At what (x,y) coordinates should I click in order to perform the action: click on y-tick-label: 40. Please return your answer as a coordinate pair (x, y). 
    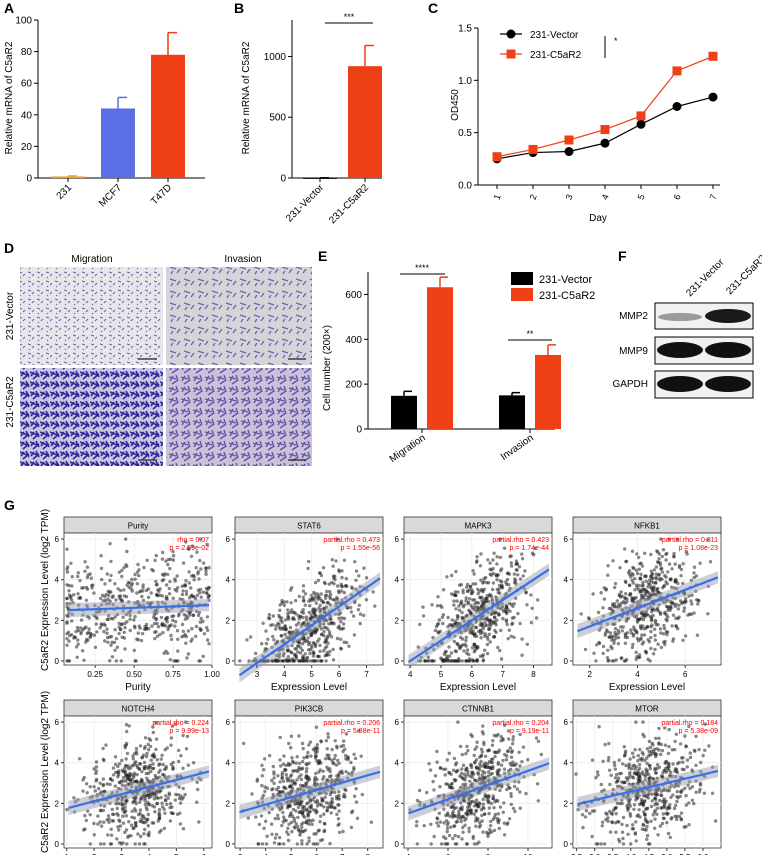
    Looking at the image, I should click on (27, 115).